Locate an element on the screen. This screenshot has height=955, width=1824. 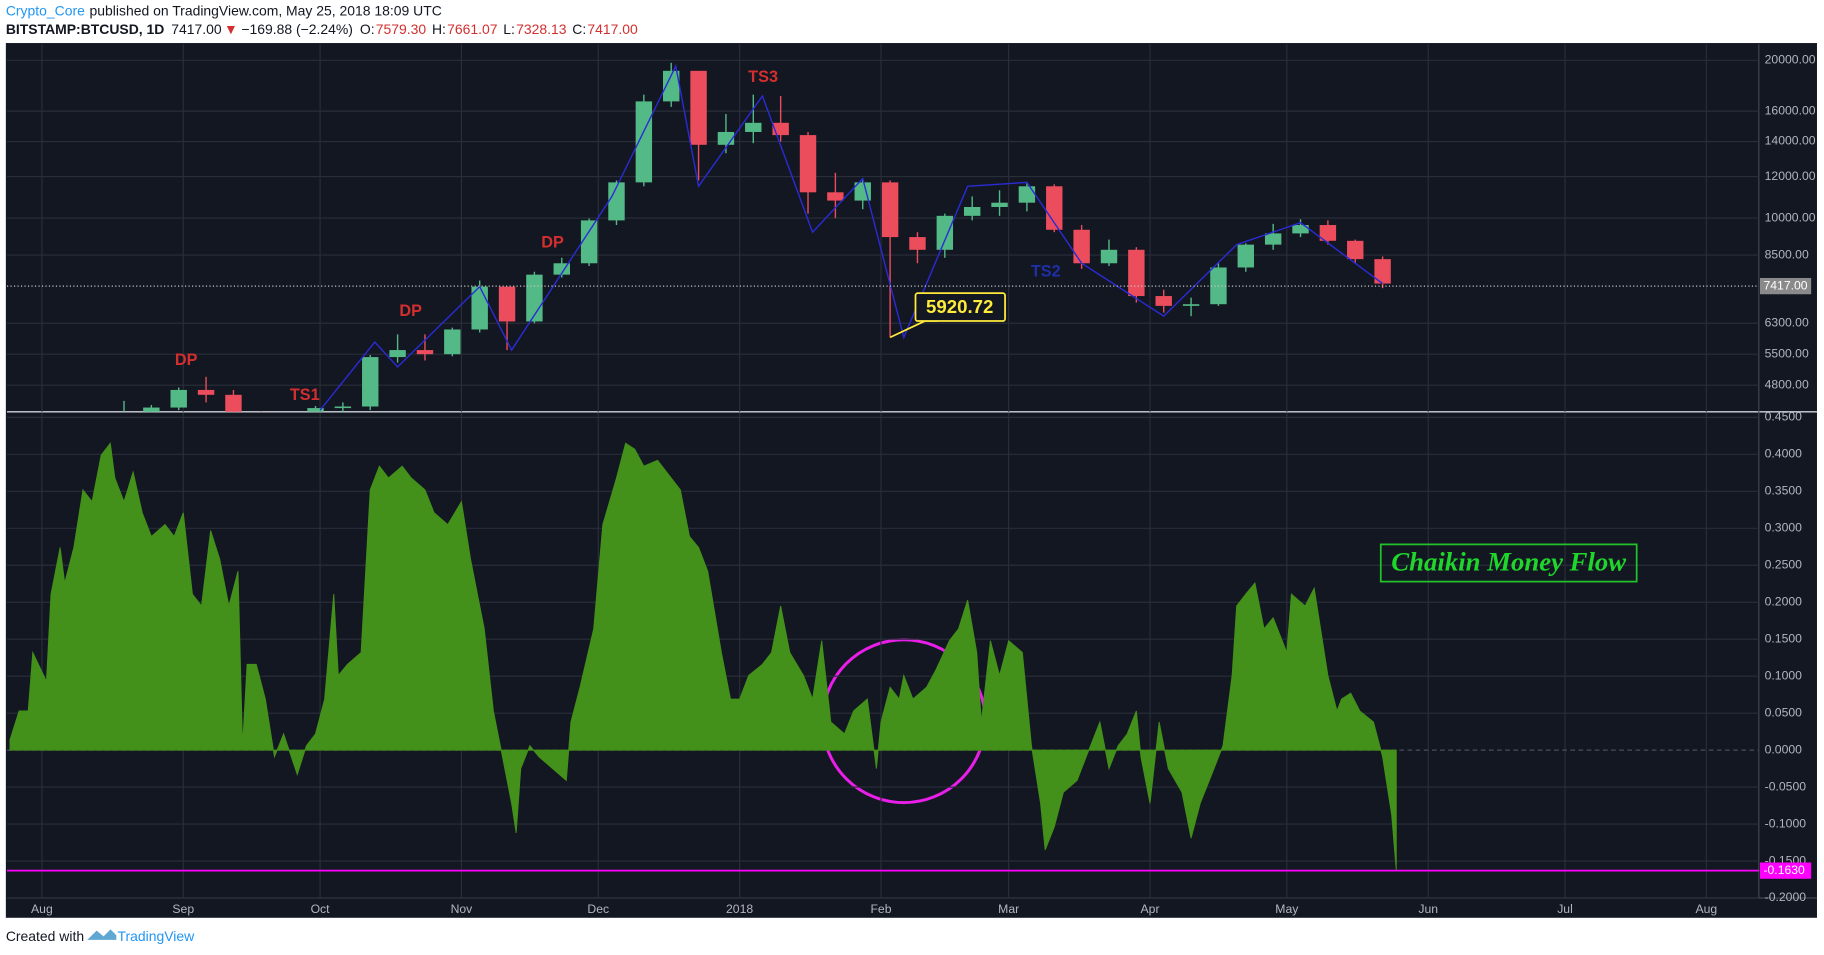
ohlc-value: 7417.00 is located at coordinates (612, 29).